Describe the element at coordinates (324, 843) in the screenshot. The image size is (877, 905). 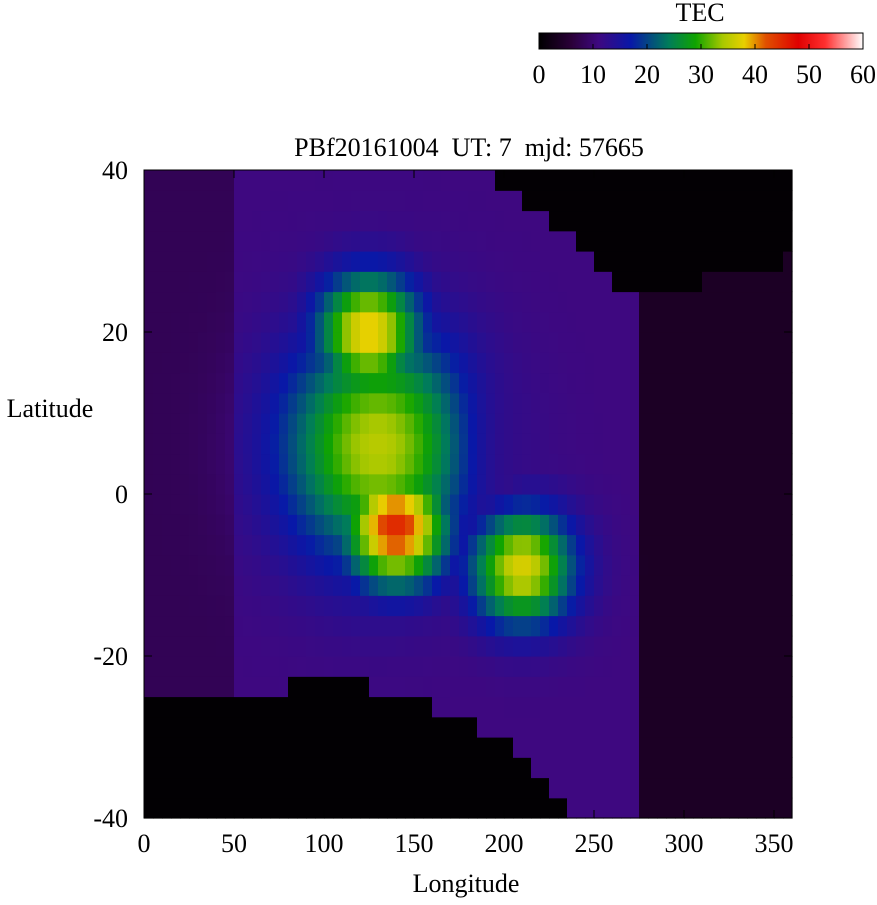
I see `x-tick-label: 100` at that location.